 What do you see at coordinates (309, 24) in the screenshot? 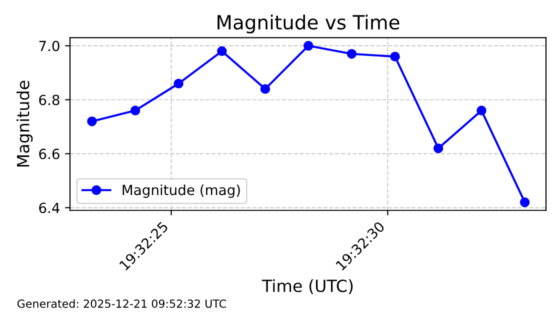
I see `chart-title: Magnitude vs Time` at bounding box center [309, 24].